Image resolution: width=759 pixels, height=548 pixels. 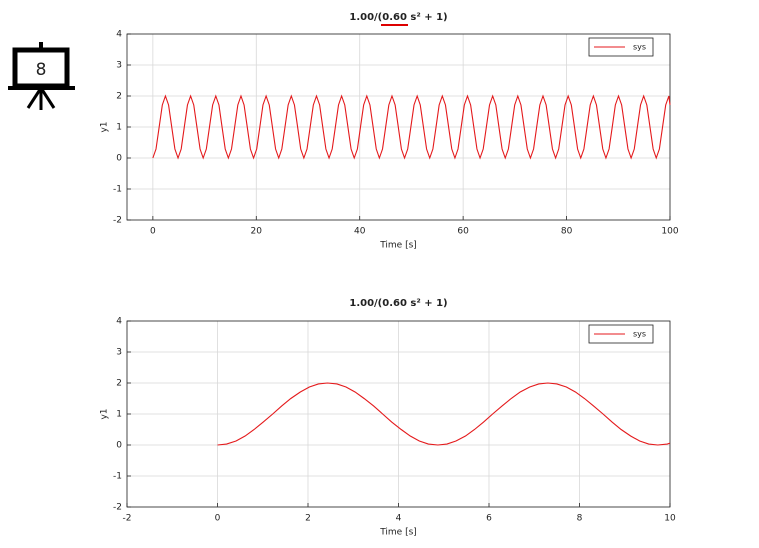 I want to click on x-tick-label: 8, so click(x=580, y=519).